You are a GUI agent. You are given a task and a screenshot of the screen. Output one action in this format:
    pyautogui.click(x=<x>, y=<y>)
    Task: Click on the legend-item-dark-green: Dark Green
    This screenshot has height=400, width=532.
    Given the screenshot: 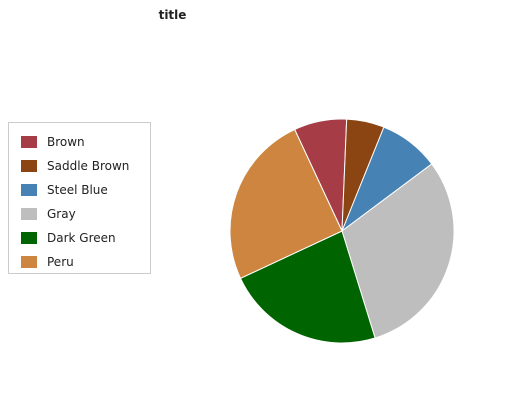 What is the action you would take?
    pyautogui.click(x=68, y=238)
    